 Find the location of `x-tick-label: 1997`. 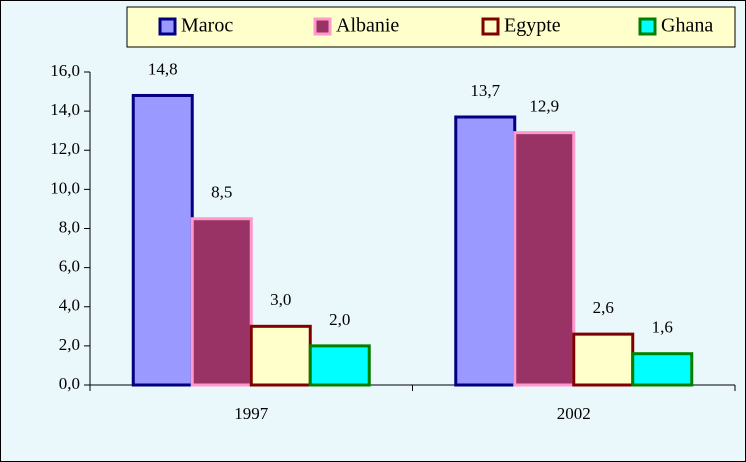

x-tick-label: 1997 is located at coordinates (251, 413).